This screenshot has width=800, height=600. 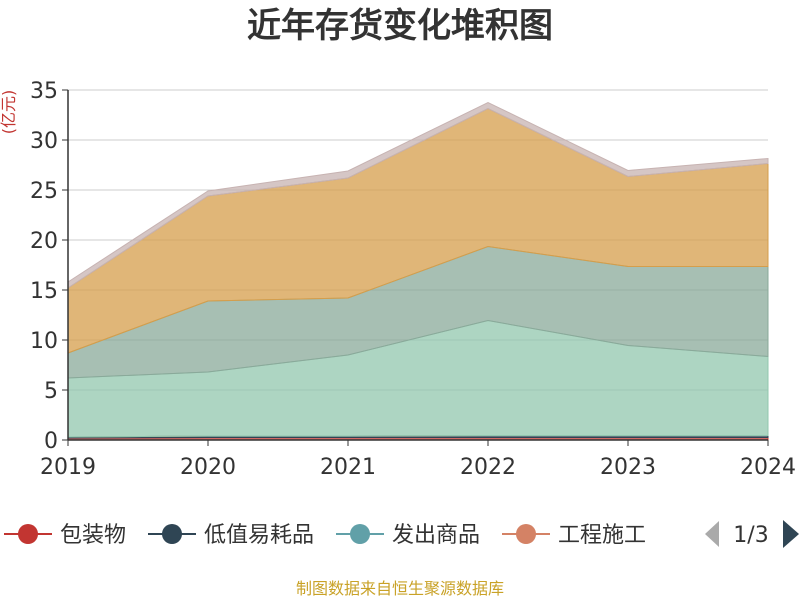 What do you see at coordinates (602, 535) in the screenshot?
I see `legend-label: 工程施工` at bounding box center [602, 535].